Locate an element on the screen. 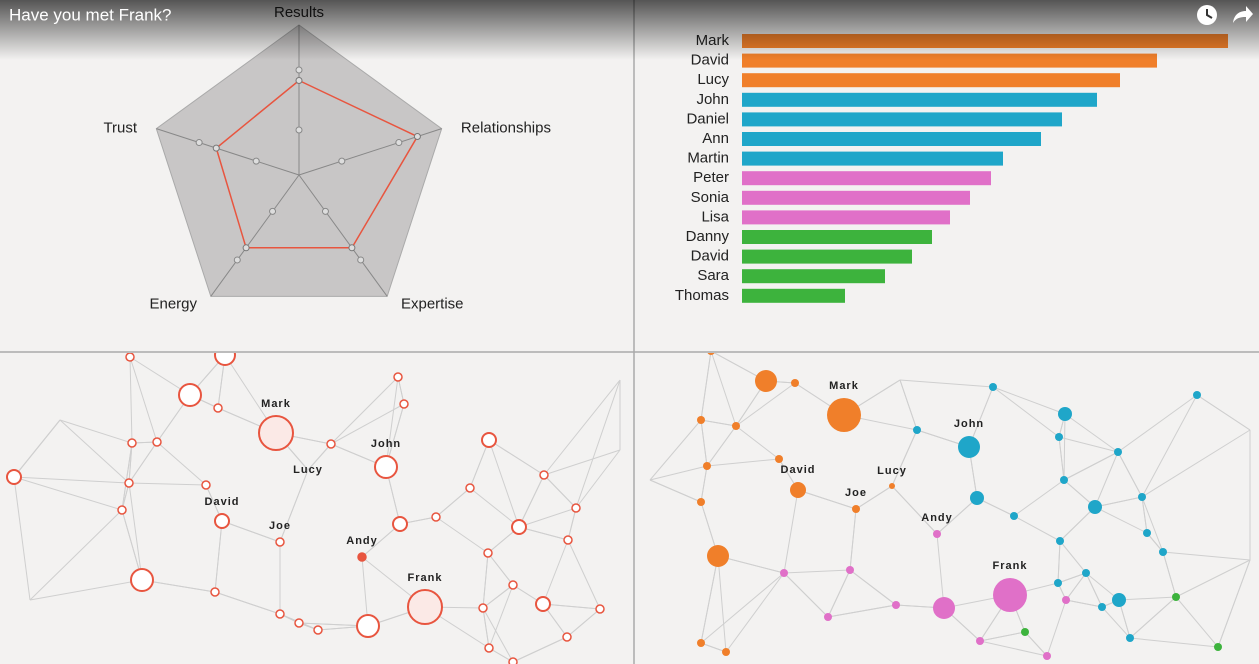 This screenshot has width=1259, height=664. radar-axis-label: Relationships is located at coordinates (506, 128).